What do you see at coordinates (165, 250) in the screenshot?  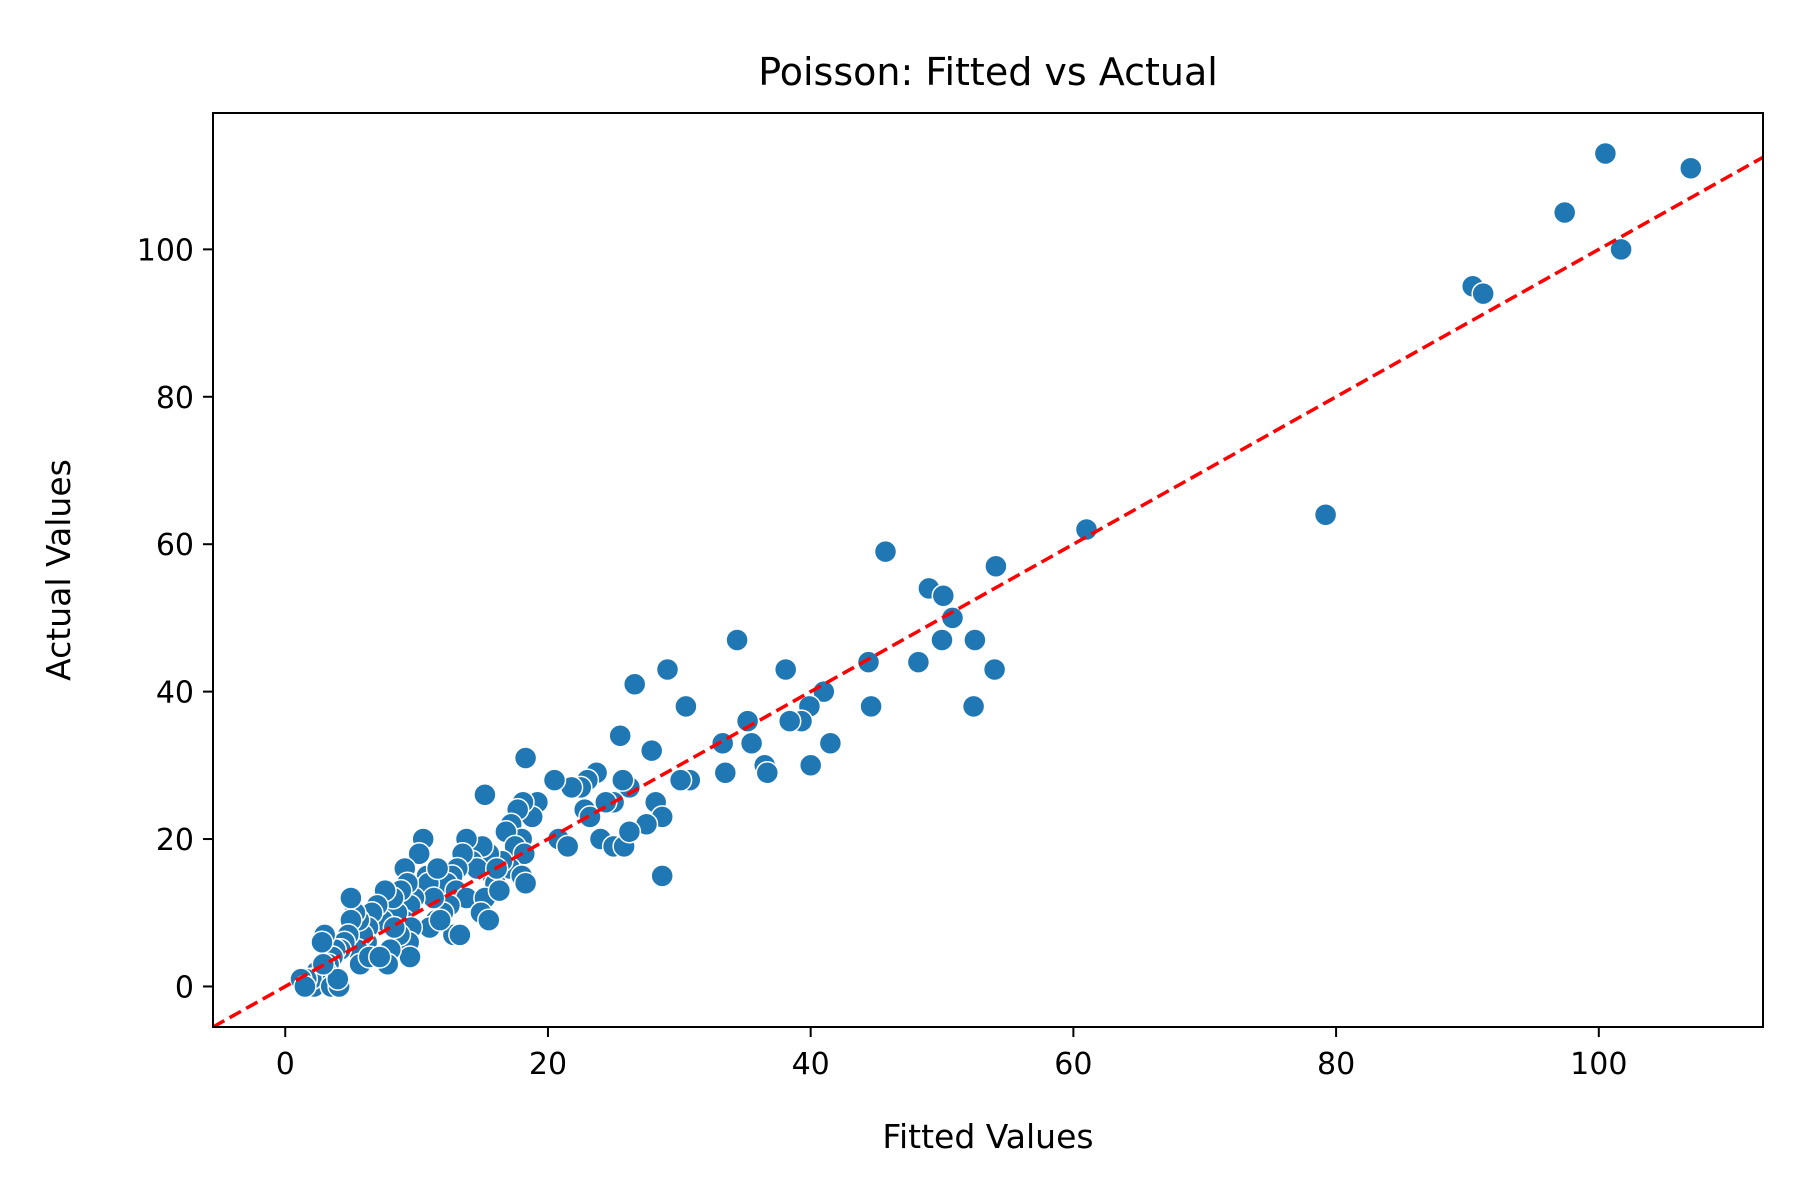 I see `y-tick-label: 100` at bounding box center [165, 250].